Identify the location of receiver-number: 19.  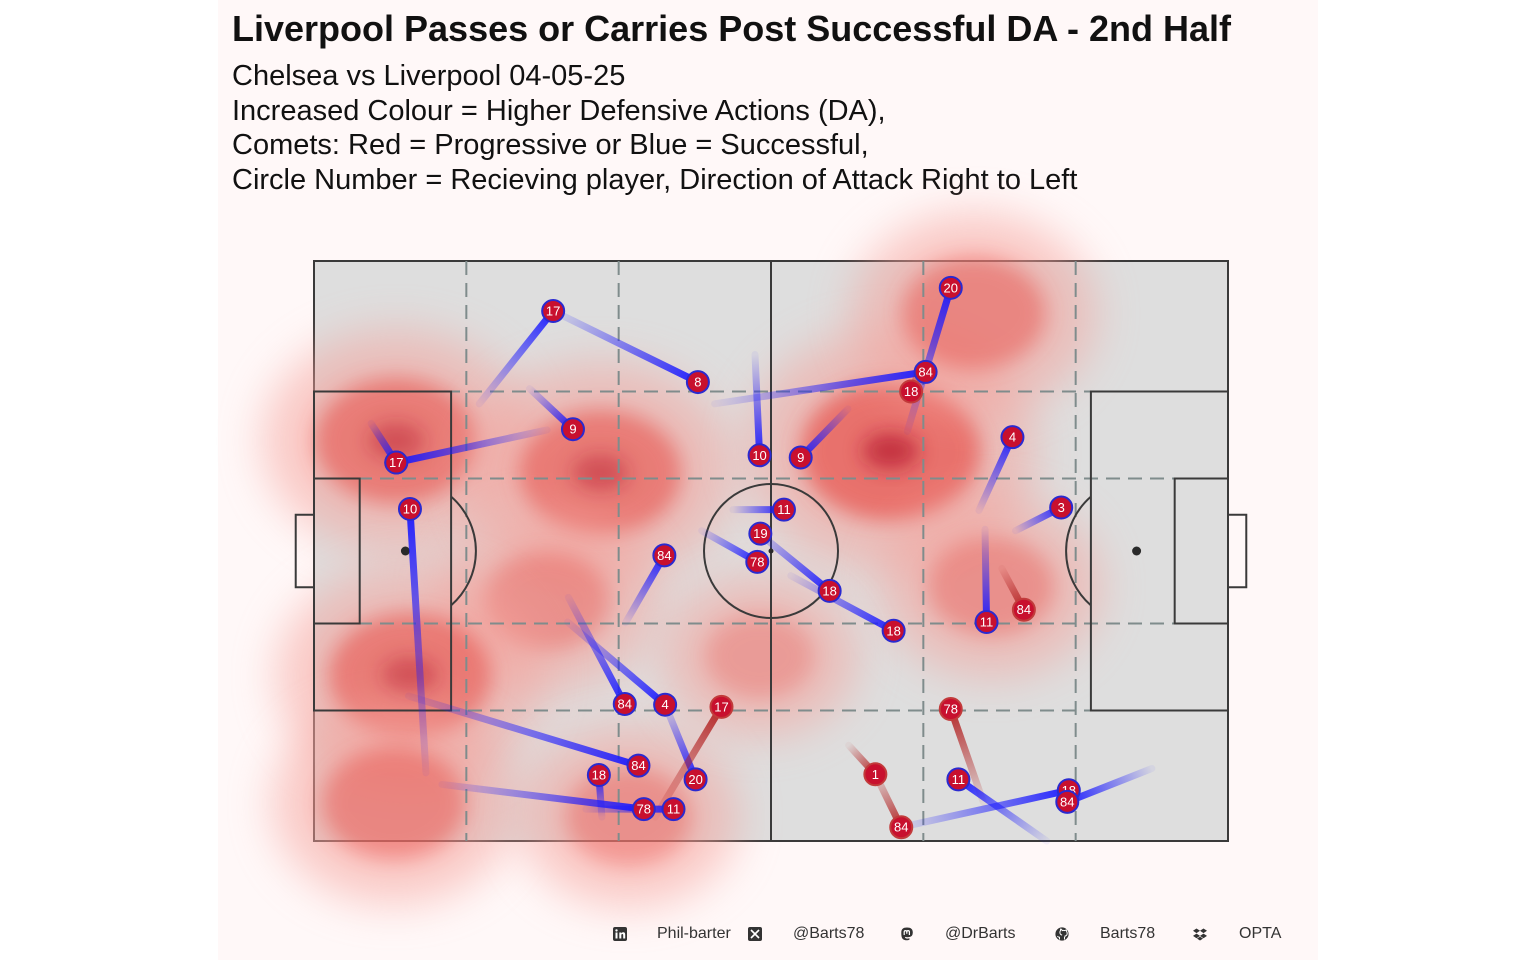
(760, 533).